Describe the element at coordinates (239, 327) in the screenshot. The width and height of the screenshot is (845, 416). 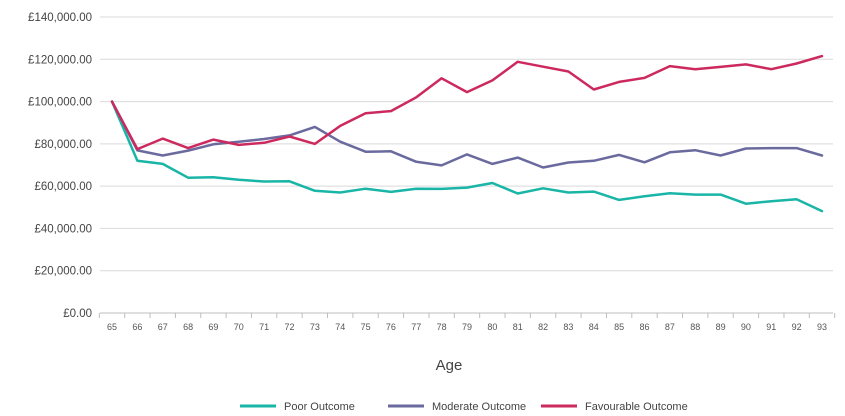
I see `x-tick-label: 70` at that location.